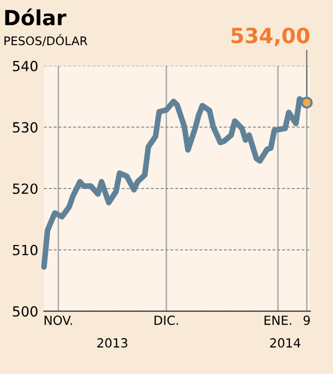 The width and height of the screenshot is (333, 374). Describe the element at coordinates (25, 311) in the screenshot. I see `y-tick-label: 500` at that location.